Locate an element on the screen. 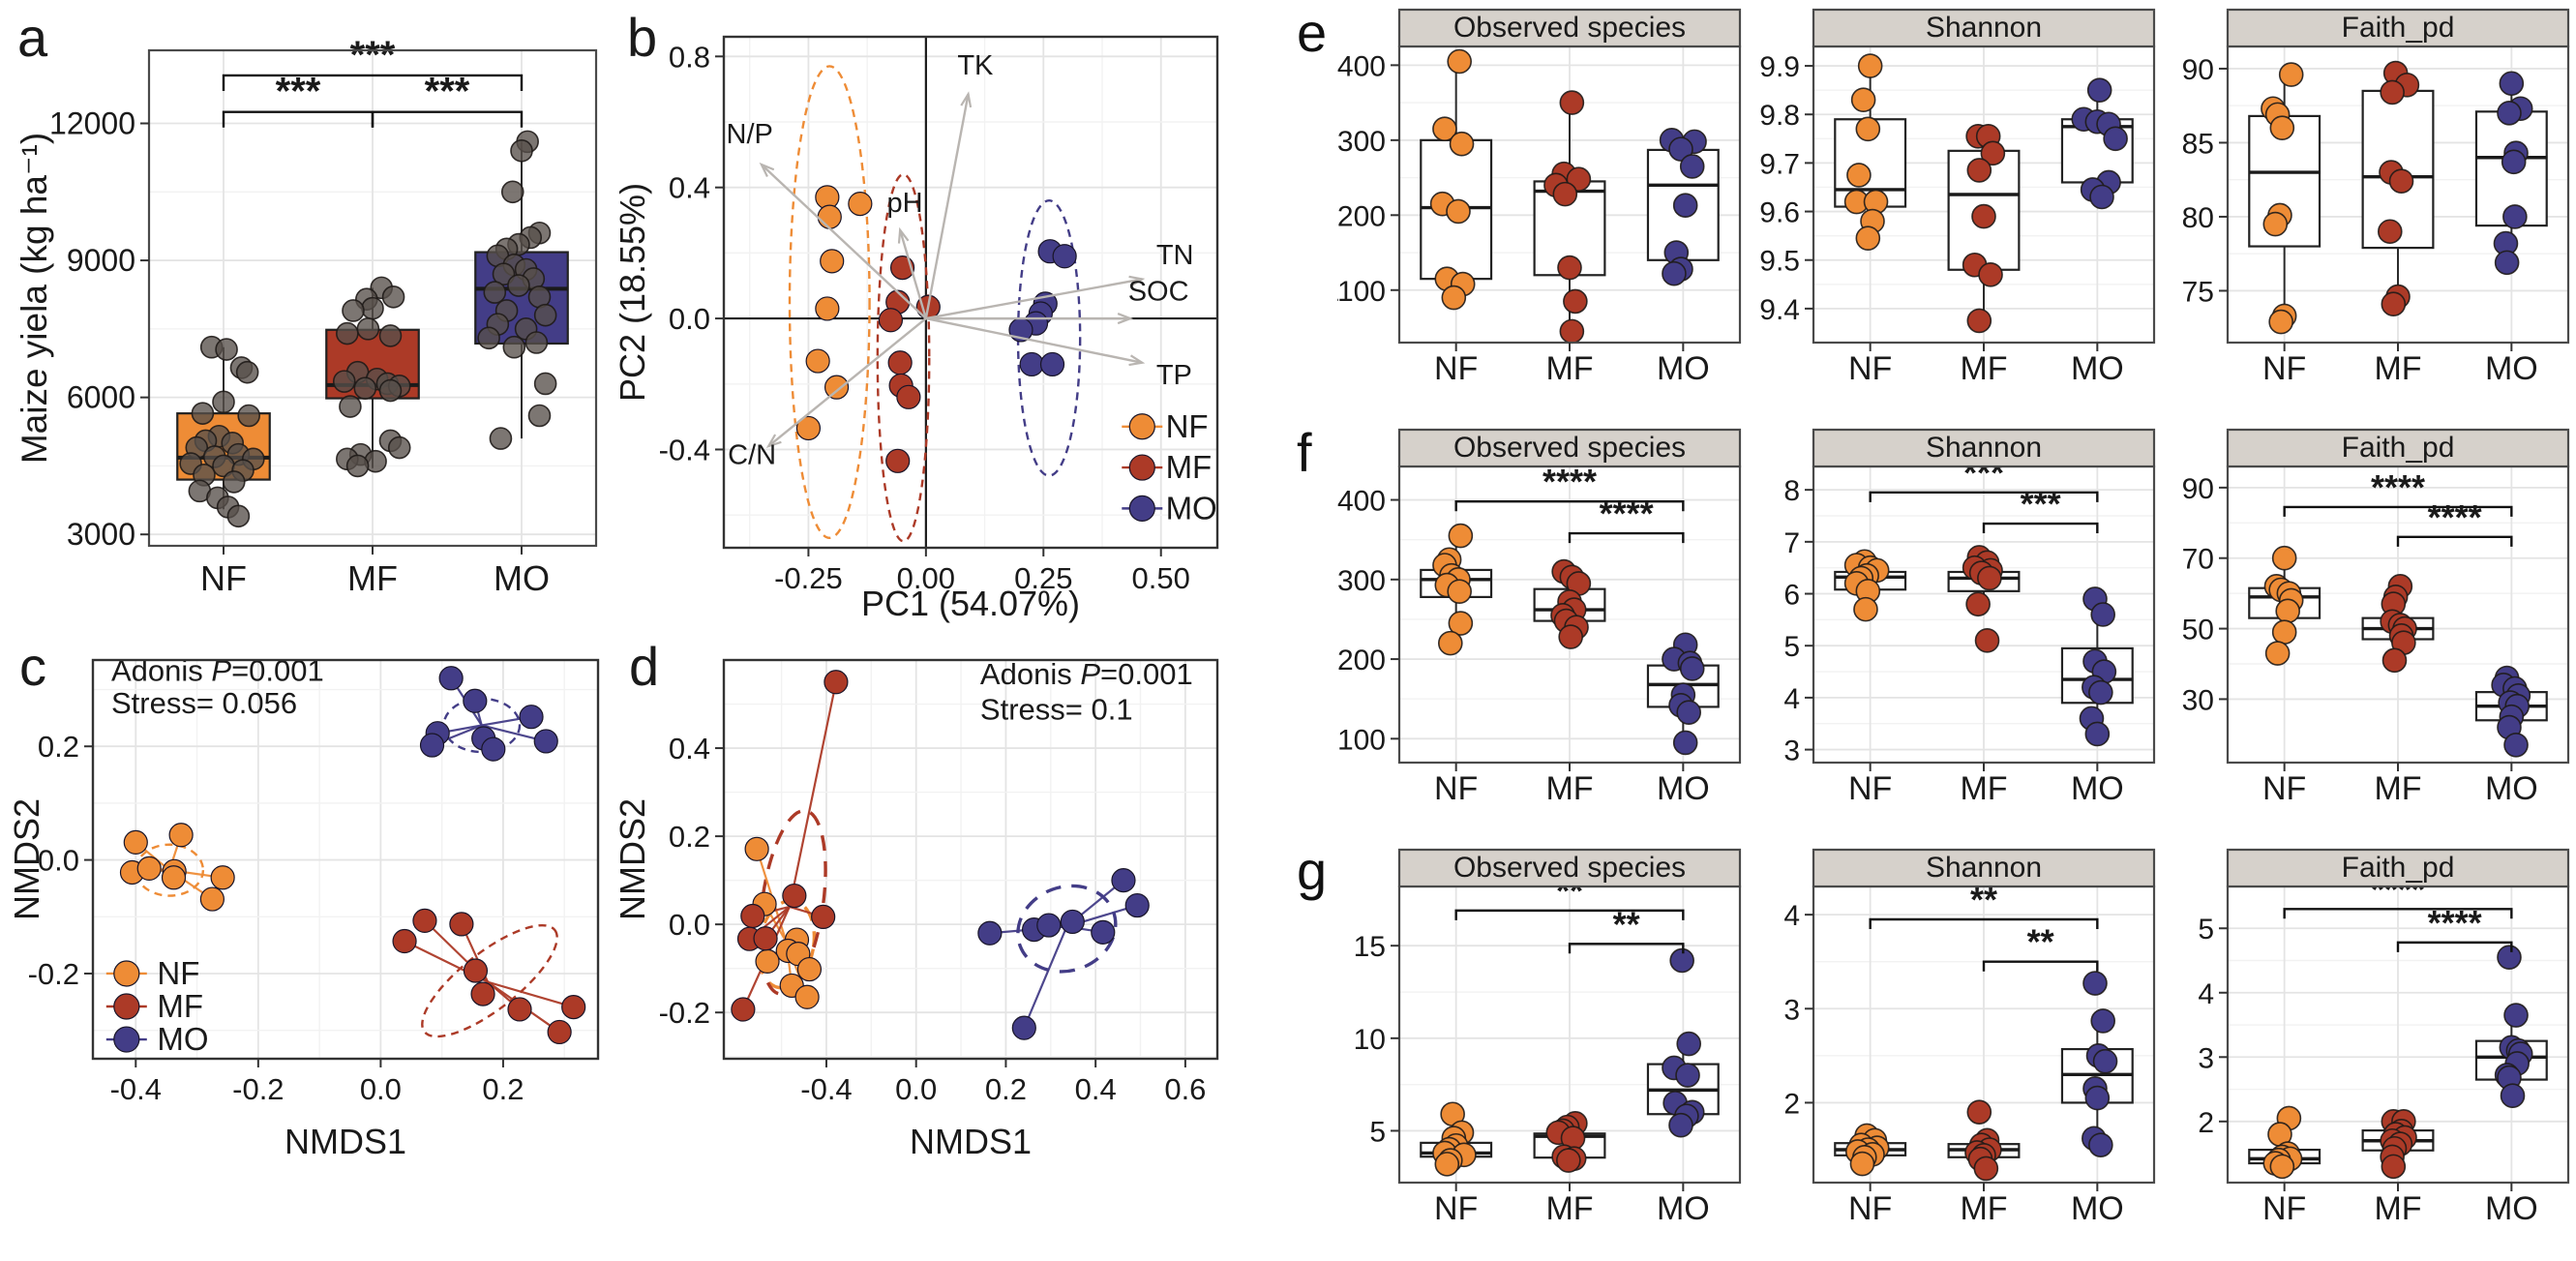 This screenshot has width=2576, height=1261. x-tick-label: 0.6 is located at coordinates (1185, 1089).